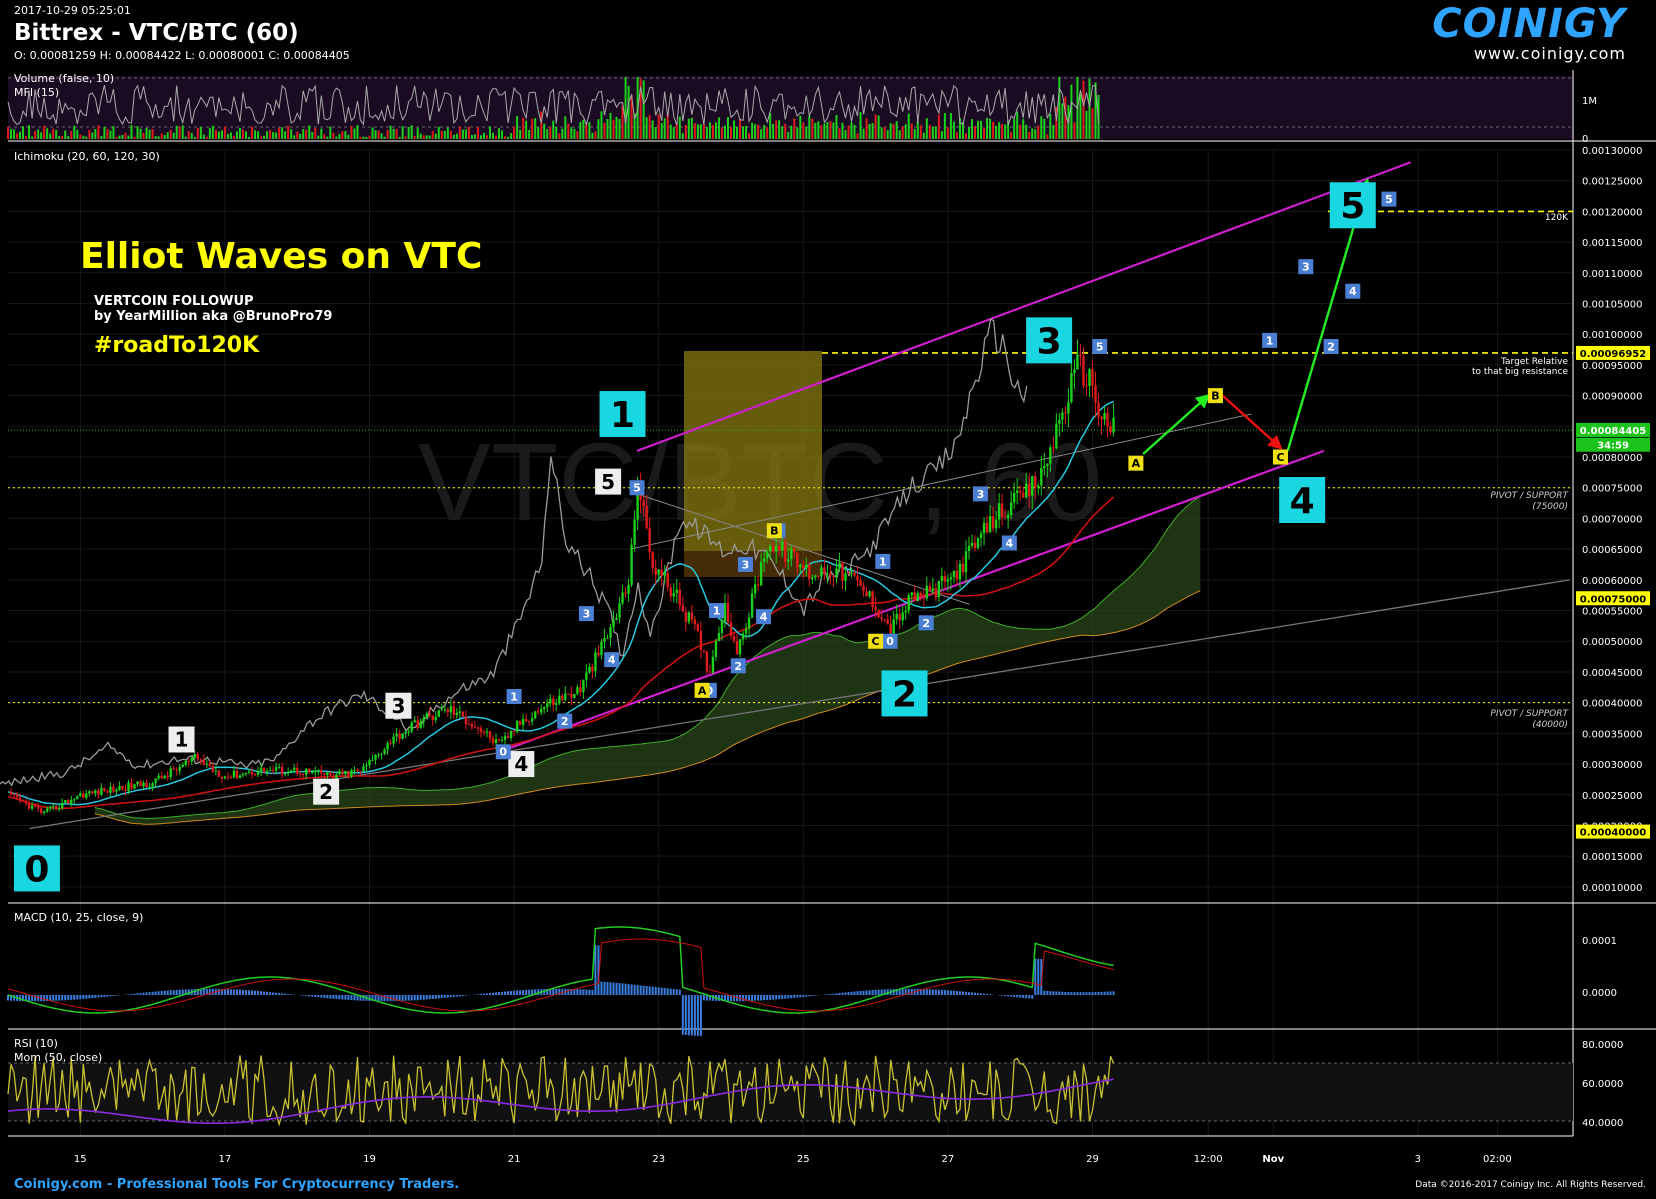  What do you see at coordinates (803, 549) in the screenshot?
I see `wedge-lower-line` at bounding box center [803, 549].